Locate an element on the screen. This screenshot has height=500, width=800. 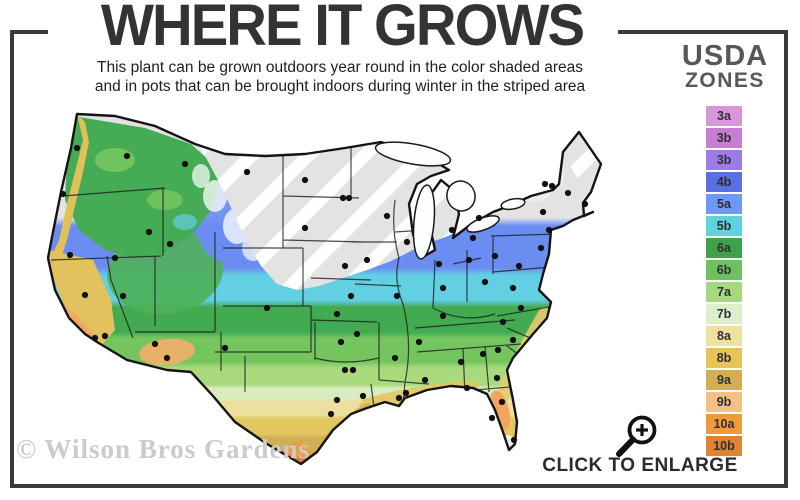
legend-title-usda: USDA is located at coordinates (725, 56).